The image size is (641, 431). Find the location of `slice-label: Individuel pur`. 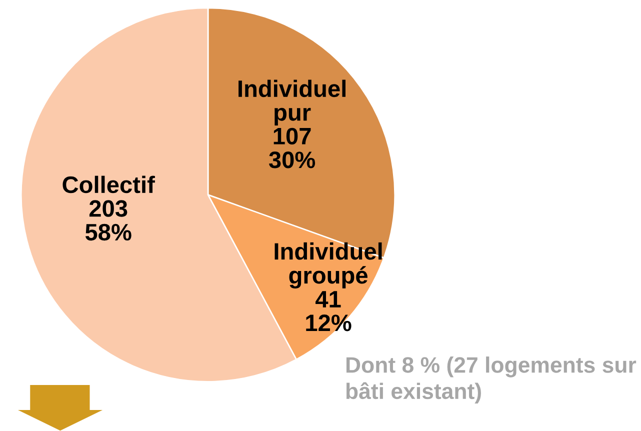

slice-label: Individuel pur is located at coordinates (292, 103).